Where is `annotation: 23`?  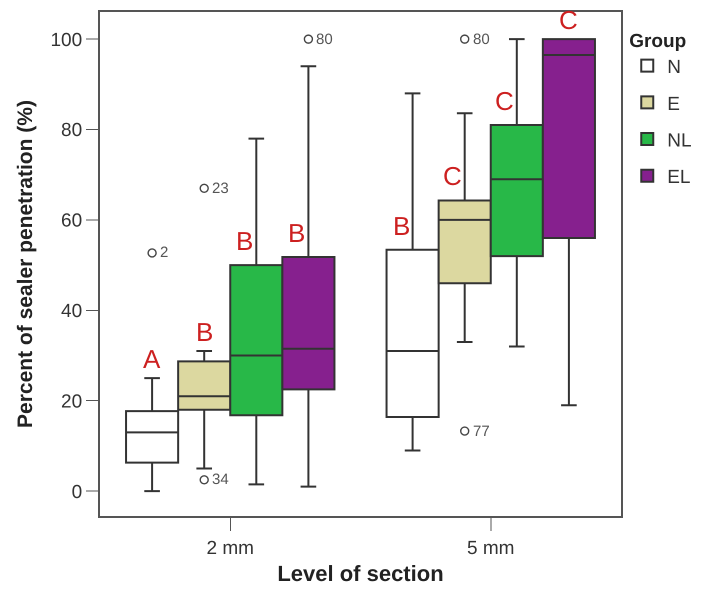 annotation: 23 is located at coordinates (220, 188).